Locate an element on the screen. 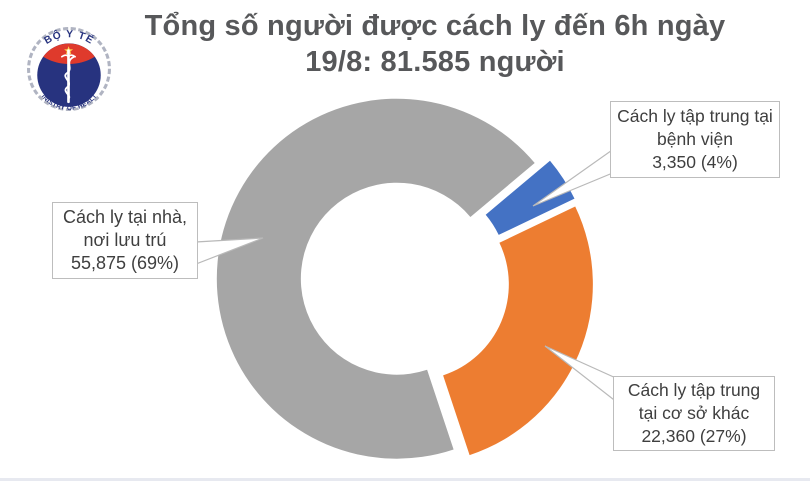  callout-hospital-line1: Cách ly tập trung tại is located at coordinates (695, 116).